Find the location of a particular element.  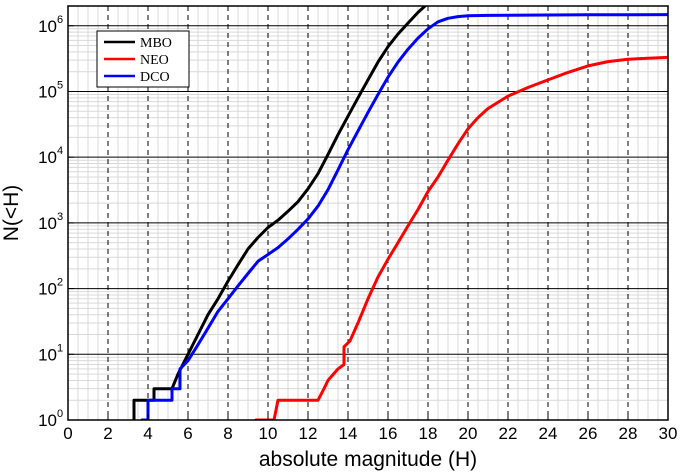

y-tick-exponent: 4 is located at coordinates (60, 151).